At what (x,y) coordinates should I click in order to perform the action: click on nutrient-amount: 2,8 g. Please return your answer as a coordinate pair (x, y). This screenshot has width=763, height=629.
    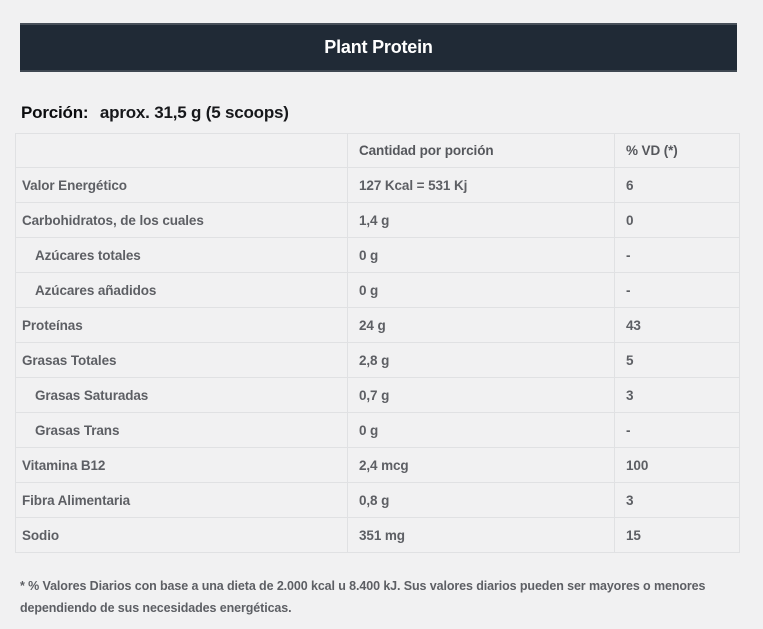
    Looking at the image, I should click on (481, 360).